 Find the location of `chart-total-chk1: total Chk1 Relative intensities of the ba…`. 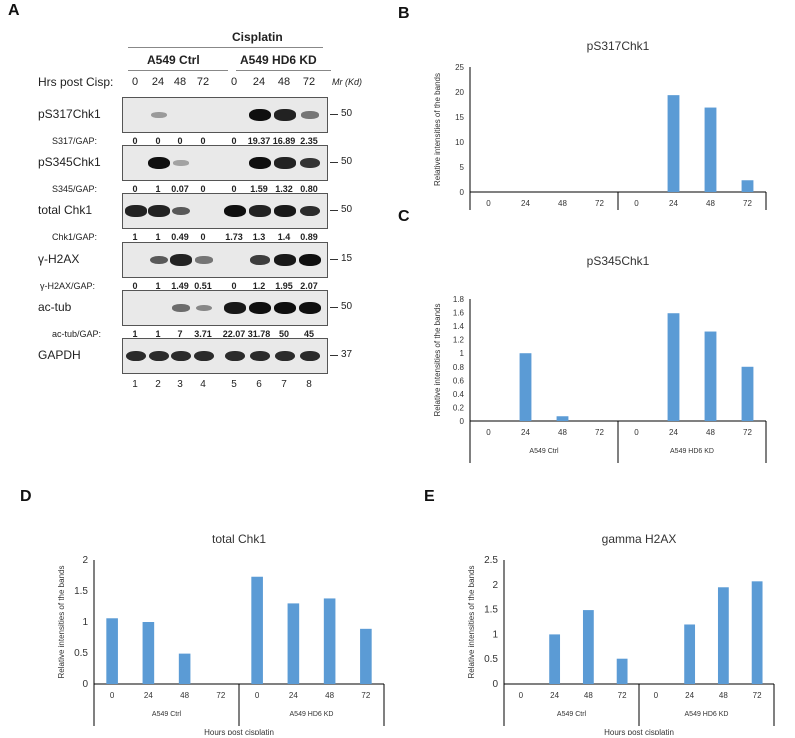

chart-total-chk1: total Chk1 Relative intensities of the ba… is located at coordinates (221, 633).